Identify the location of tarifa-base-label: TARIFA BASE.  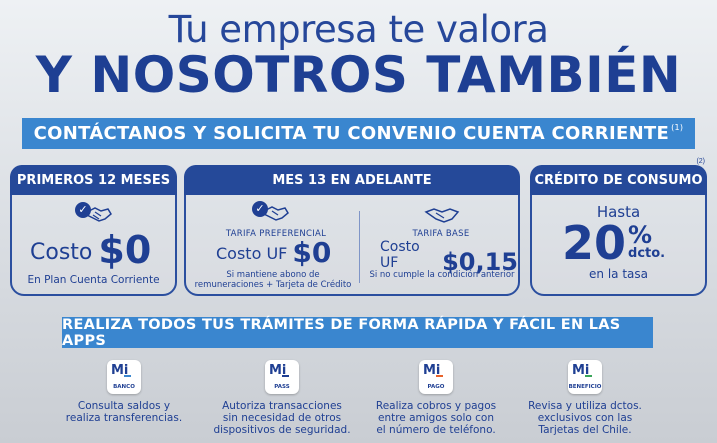
(441, 234).